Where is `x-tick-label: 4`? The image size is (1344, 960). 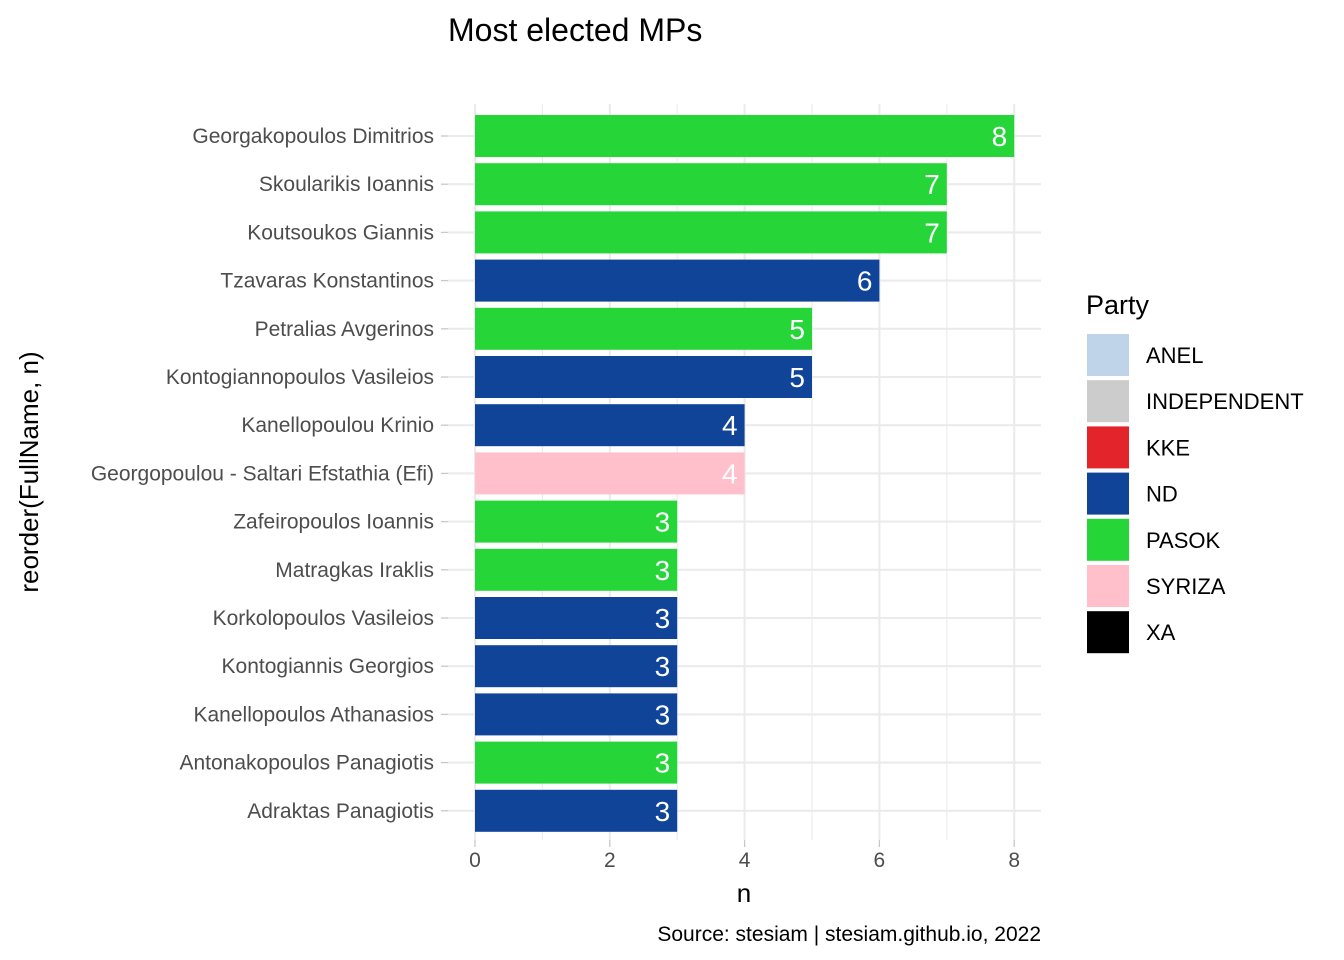 x-tick-label: 4 is located at coordinates (745, 860).